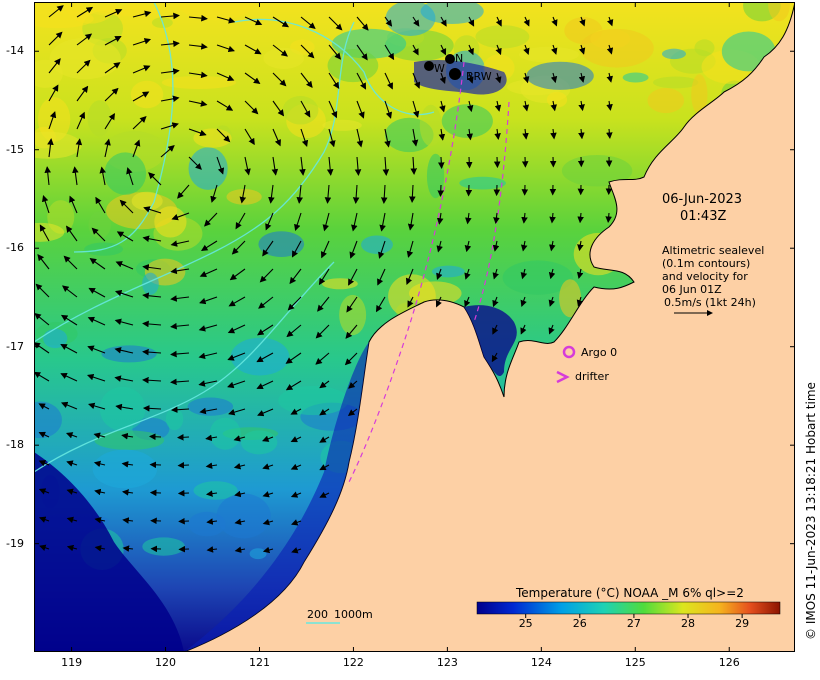 The width and height of the screenshot is (820, 680). Describe the element at coordinates (579, 623) in the screenshot. I see `colorbar-tick-label: 26` at that location.